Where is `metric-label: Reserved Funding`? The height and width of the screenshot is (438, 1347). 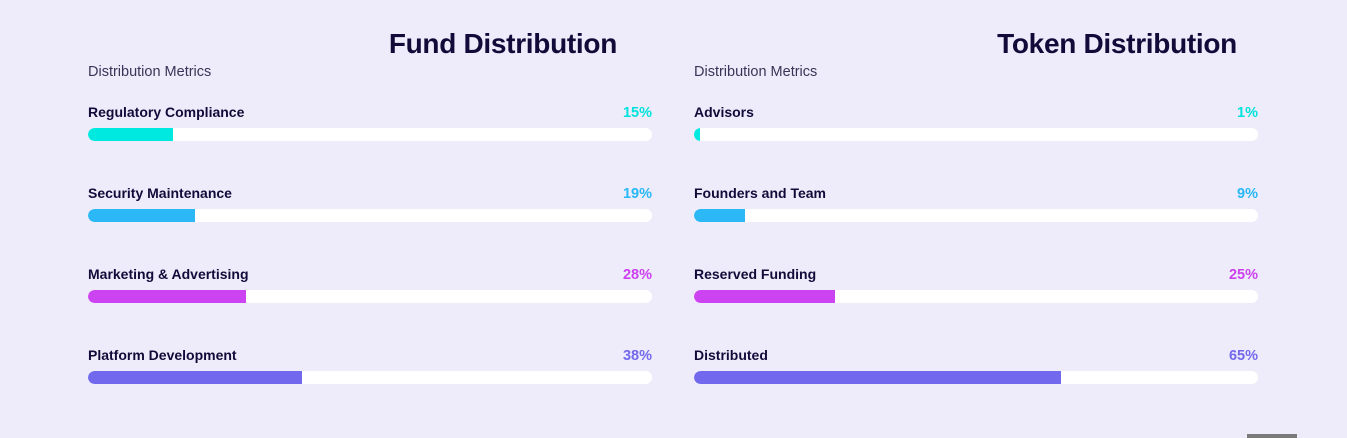
metric-label: Reserved Funding is located at coordinates (755, 274).